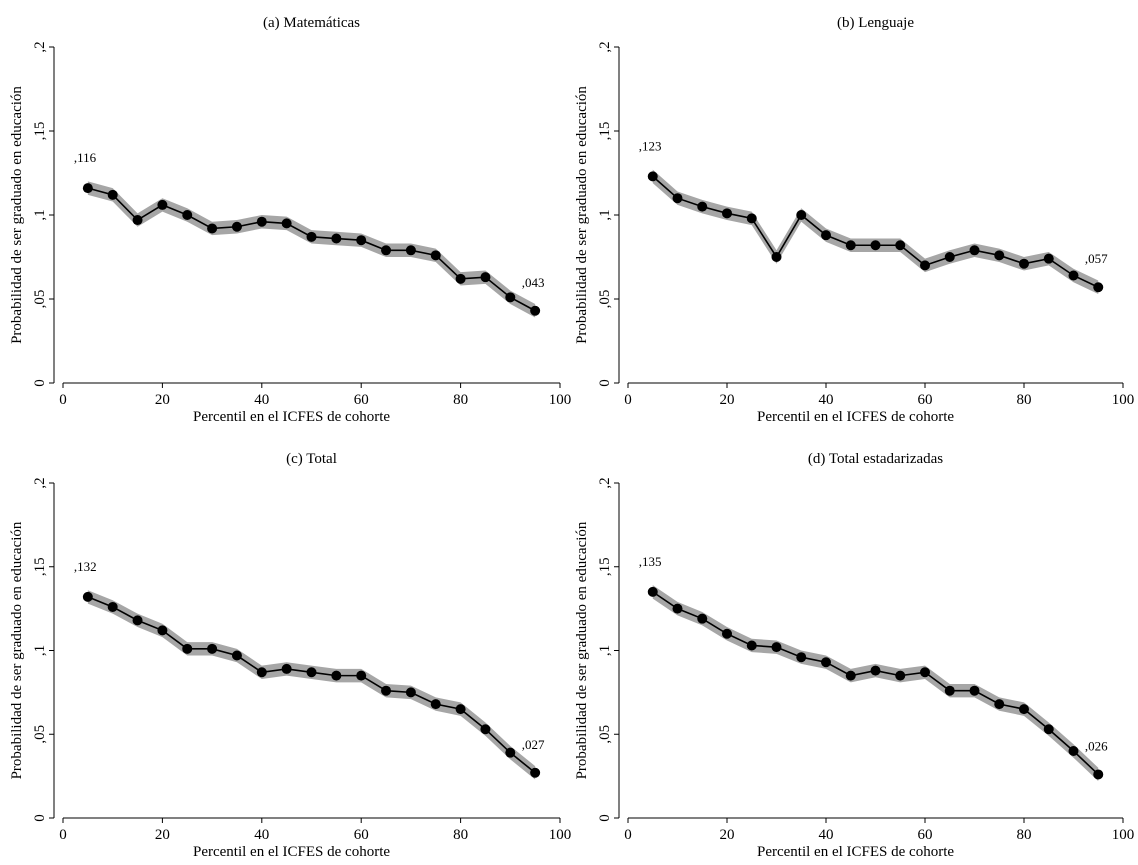 This screenshot has height=865, width=1138. Describe the element at coordinates (85, 157) in the screenshot. I see `data-label: ,116` at that location.